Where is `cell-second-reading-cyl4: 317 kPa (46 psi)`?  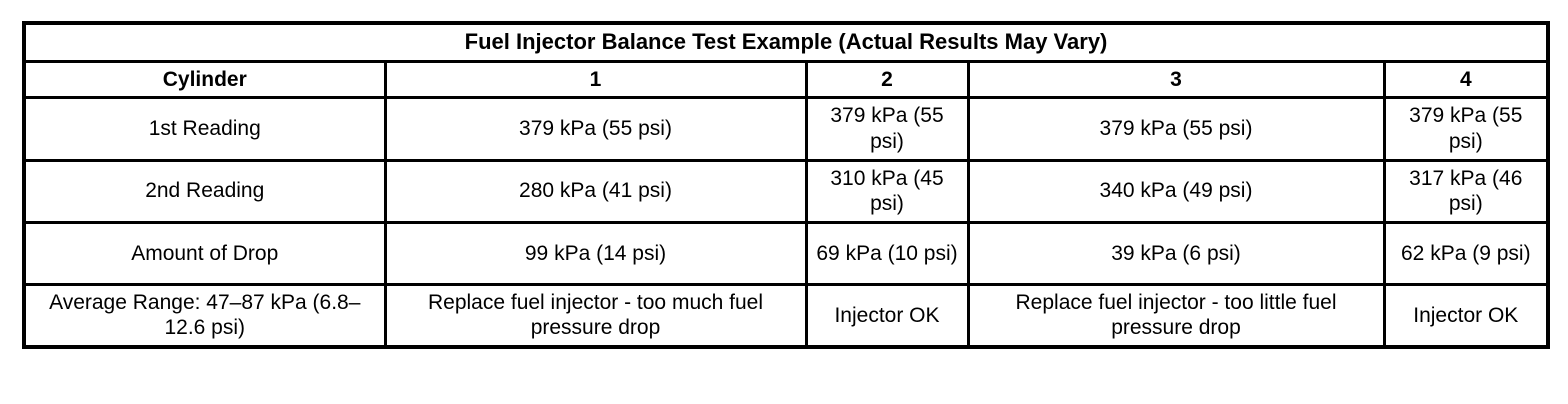 cell-second-reading-cyl4: 317 kPa (46 psi) is located at coordinates (1466, 191).